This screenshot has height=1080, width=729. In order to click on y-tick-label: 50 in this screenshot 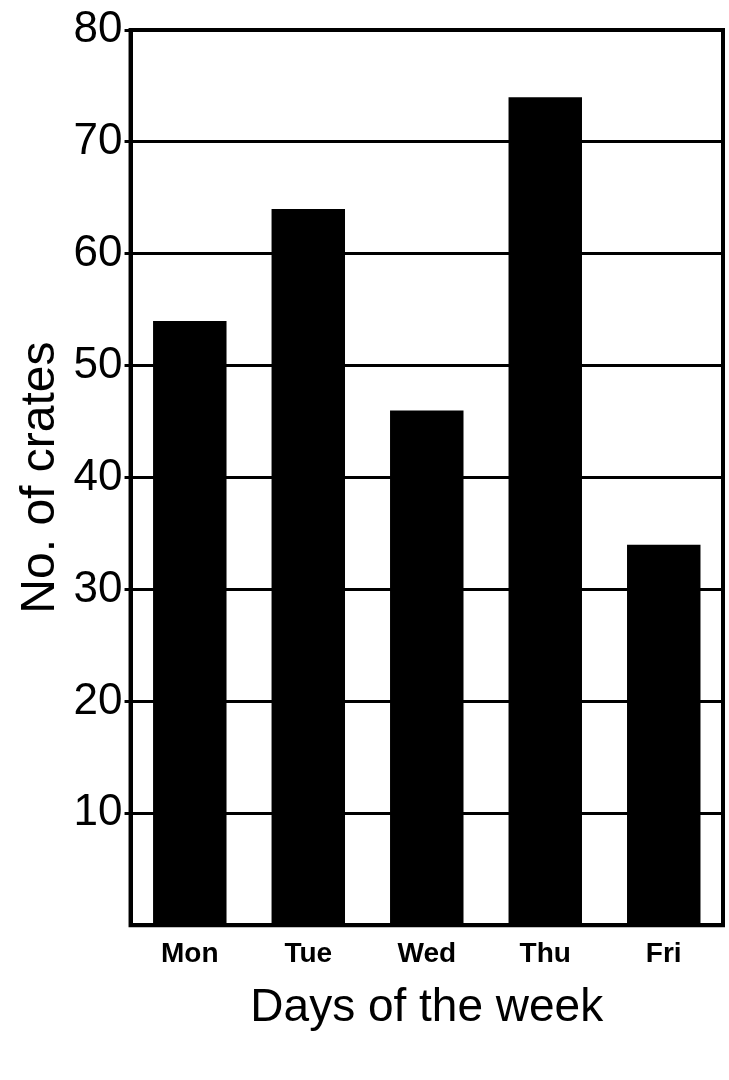, I will do `click(98, 362)`.